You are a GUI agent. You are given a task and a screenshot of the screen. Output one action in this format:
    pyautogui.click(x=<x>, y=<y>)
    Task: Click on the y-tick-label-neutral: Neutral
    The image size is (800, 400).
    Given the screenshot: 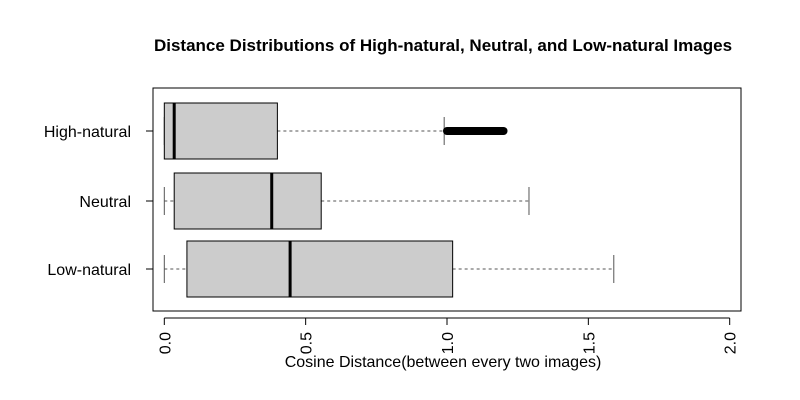 What is the action you would take?
    pyautogui.click(x=105, y=202)
    